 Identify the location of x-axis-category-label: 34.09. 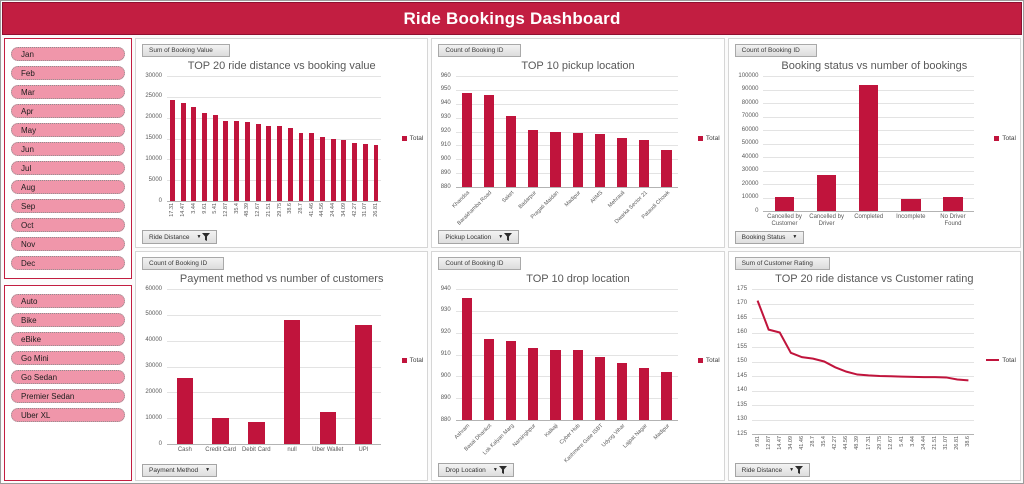
(343, 210).